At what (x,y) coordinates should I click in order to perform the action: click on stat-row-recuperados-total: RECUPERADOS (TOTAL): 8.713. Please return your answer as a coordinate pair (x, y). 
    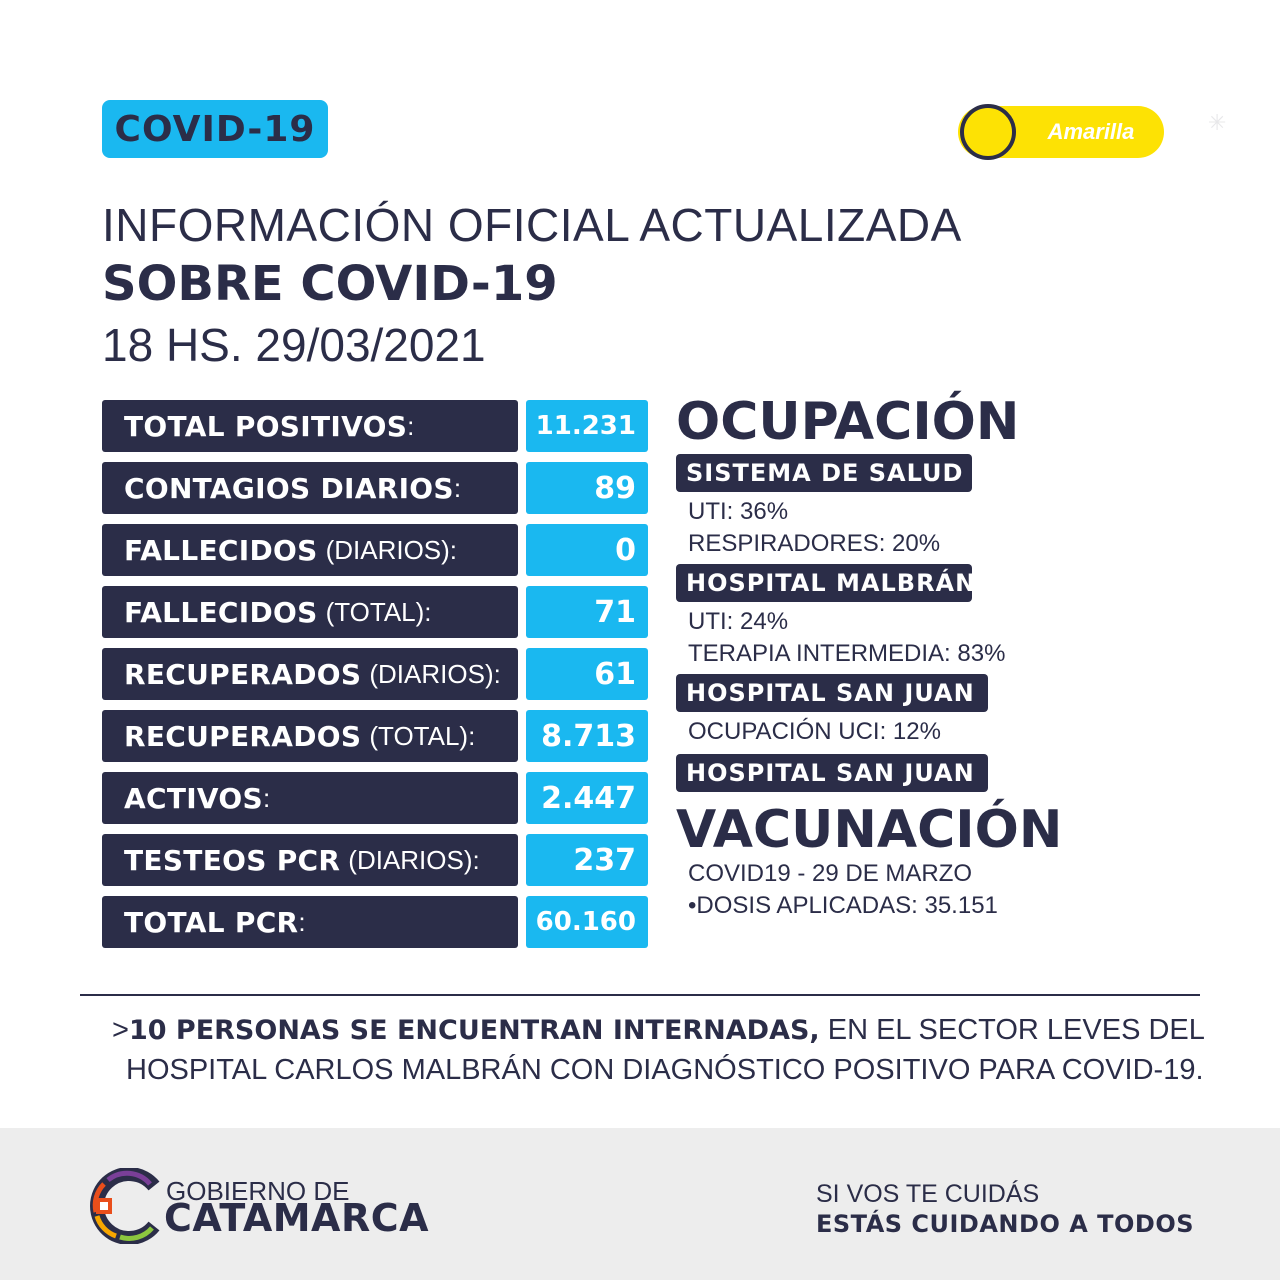
    Looking at the image, I should click on (375, 736).